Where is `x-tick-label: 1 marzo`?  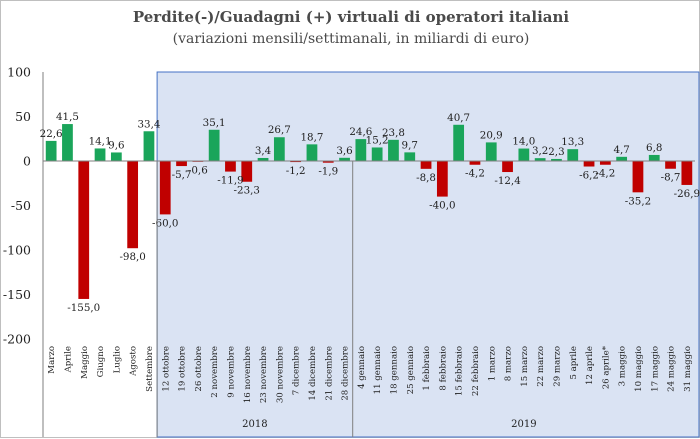
x-tick-label: 1 marzo is located at coordinates (492, 363).